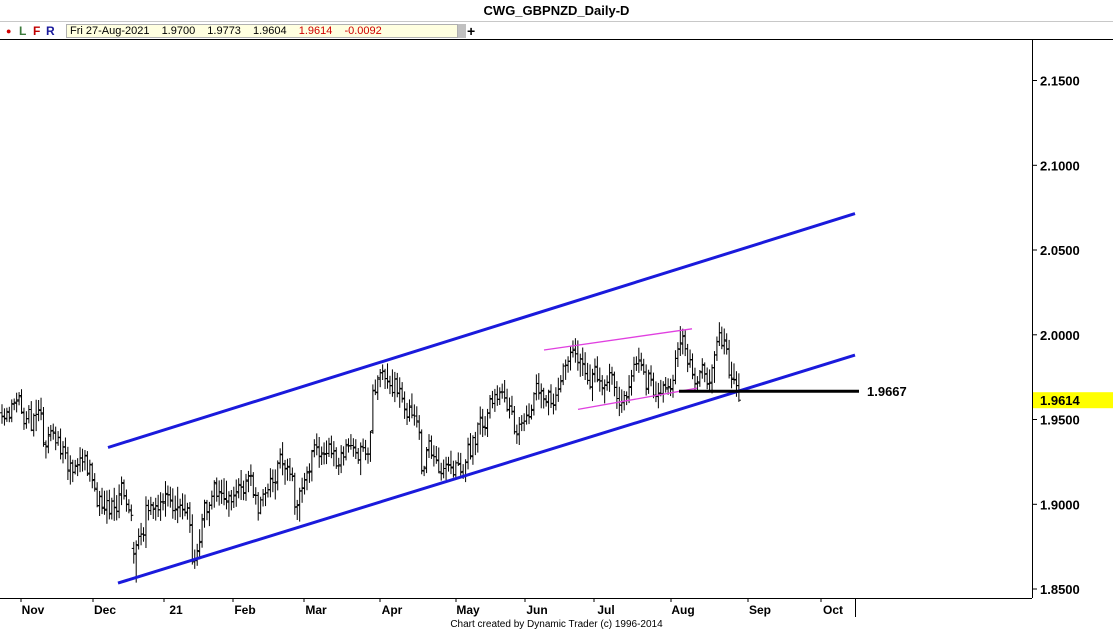 The width and height of the screenshot is (1113, 632). Describe the element at coordinates (392, 610) in the screenshot. I see `time-tick-label: Apr` at that location.